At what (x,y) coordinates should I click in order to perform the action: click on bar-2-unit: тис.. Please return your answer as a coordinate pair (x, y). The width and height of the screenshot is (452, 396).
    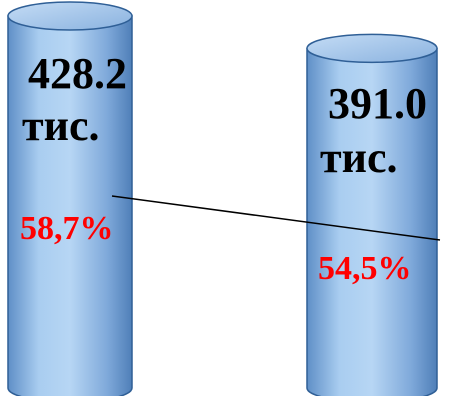
    Looking at the image, I should click on (359, 157).